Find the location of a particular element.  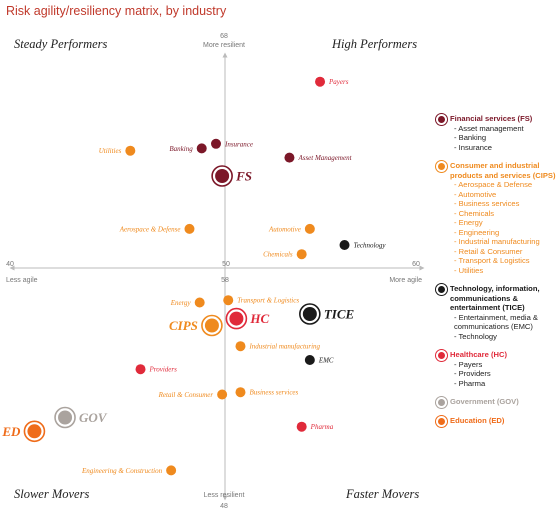

point-label-automotive: Automotive is located at coordinates (284, 229).